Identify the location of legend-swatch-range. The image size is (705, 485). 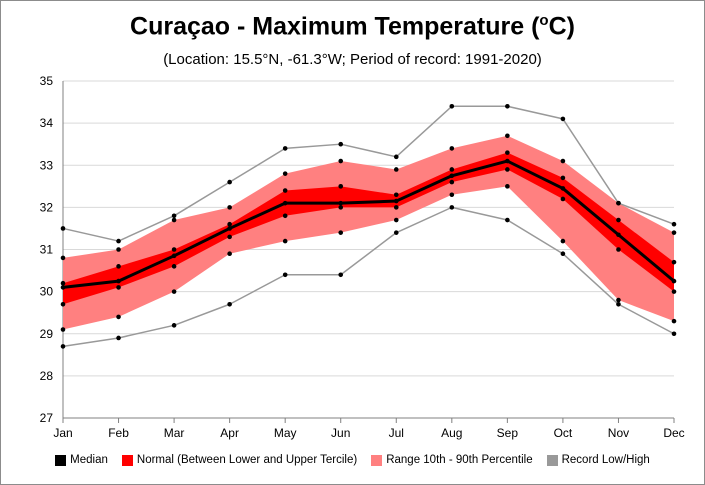
(377, 460).